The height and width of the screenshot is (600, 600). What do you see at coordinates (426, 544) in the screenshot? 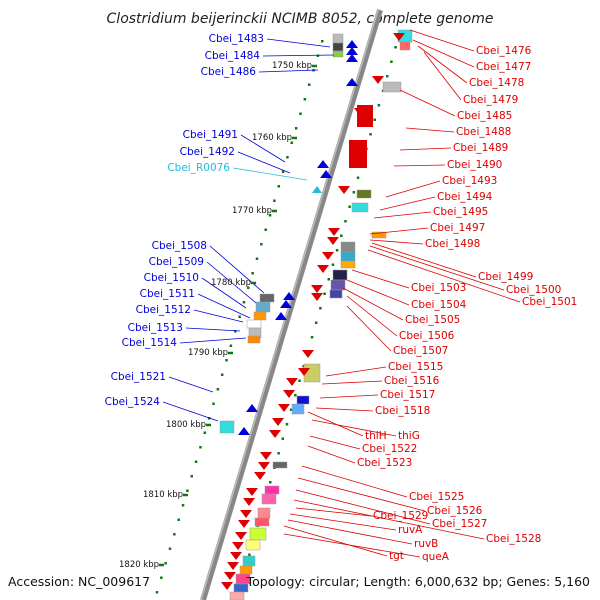
I see `gene-label-ruvb: ruvB` at bounding box center [426, 544].